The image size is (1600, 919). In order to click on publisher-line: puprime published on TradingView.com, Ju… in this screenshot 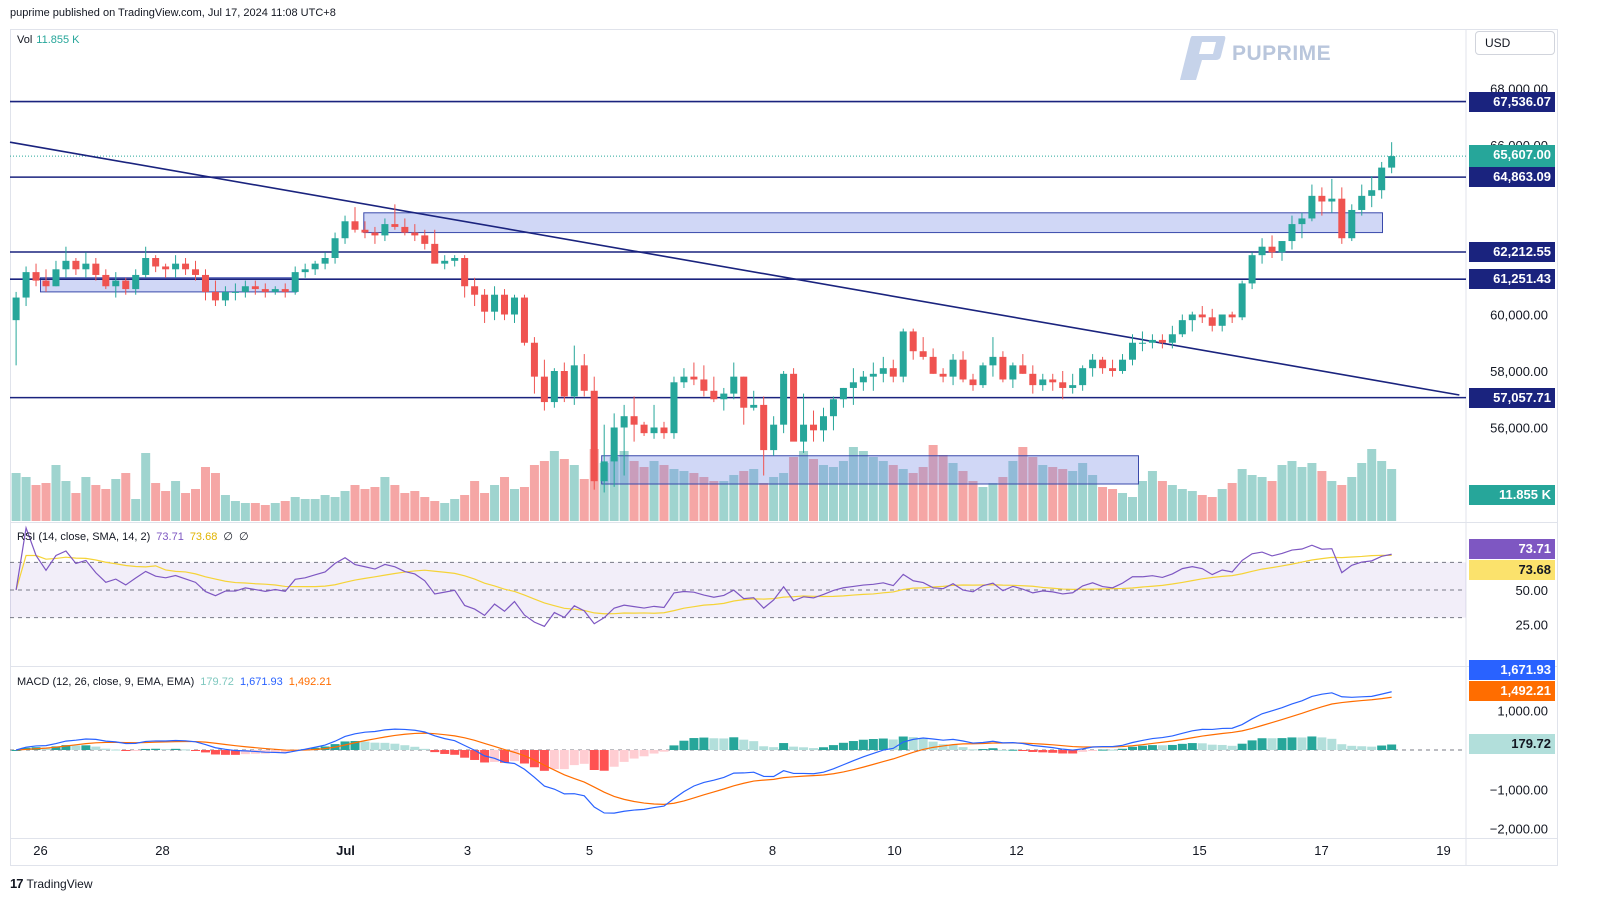, I will do `click(173, 13)`.